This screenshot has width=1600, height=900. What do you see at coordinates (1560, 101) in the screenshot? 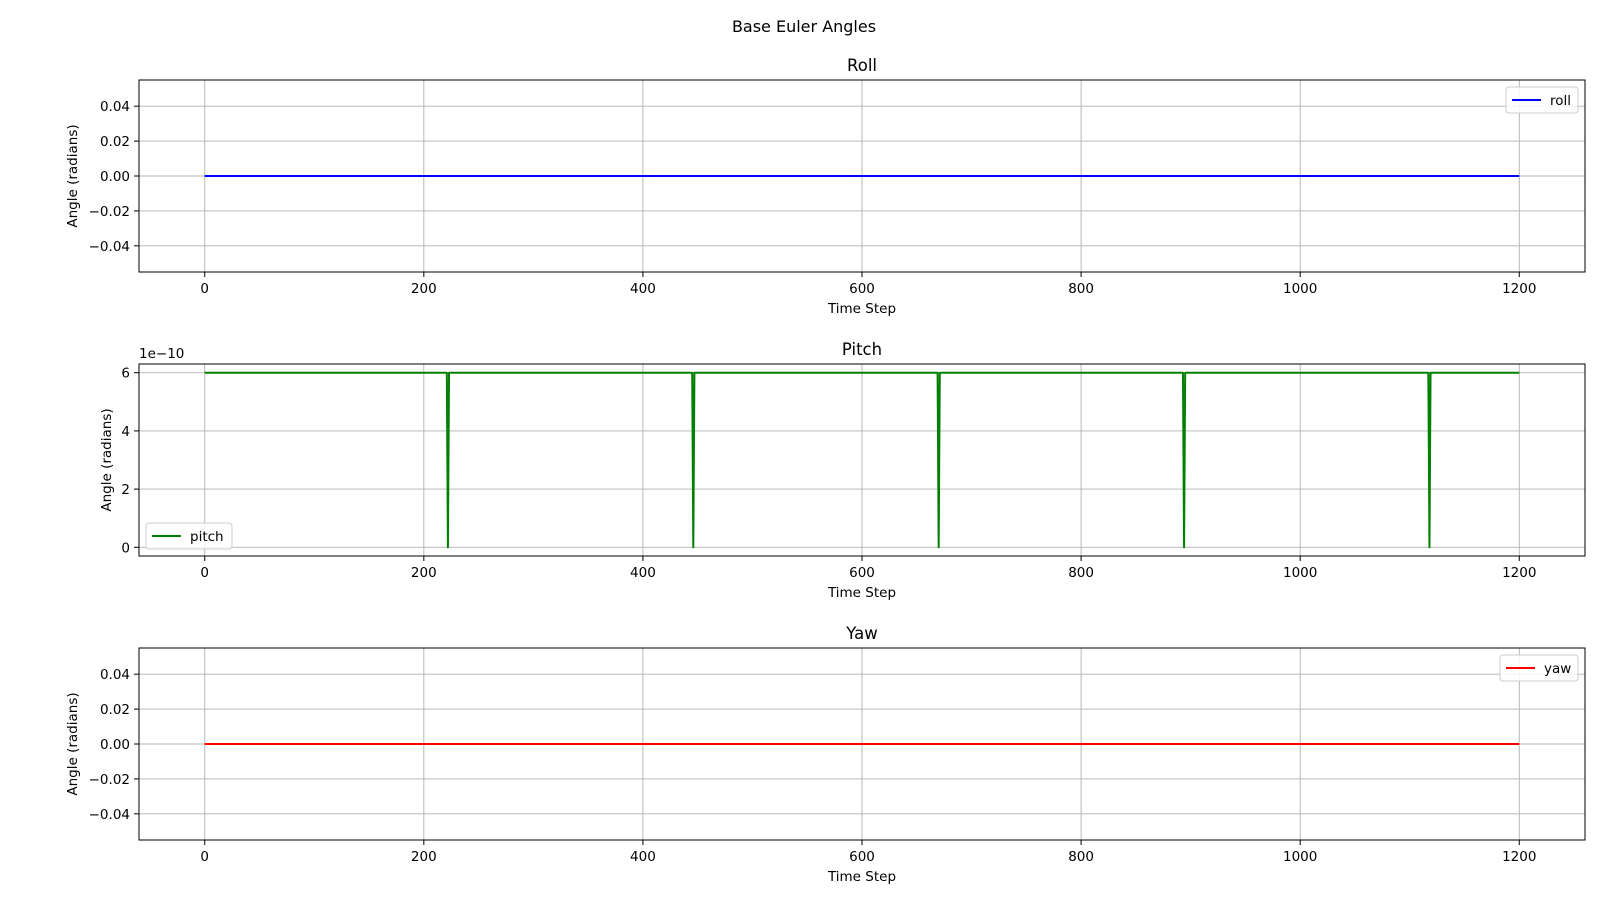
I see `legend-label-roll: roll` at bounding box center [1560, 101].